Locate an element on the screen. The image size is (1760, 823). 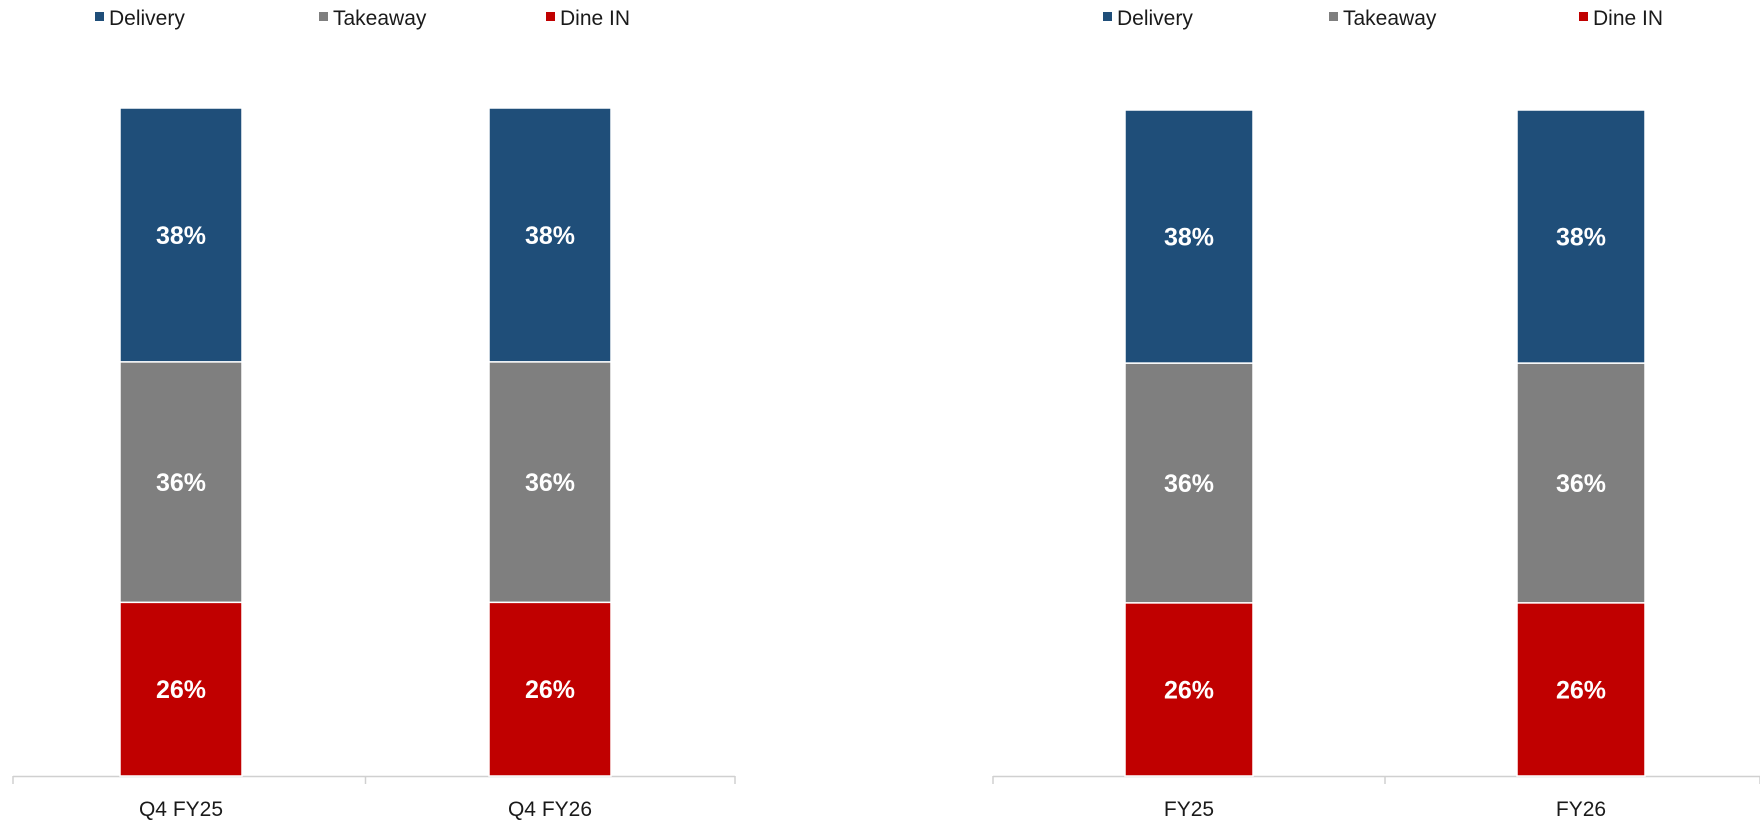
data-label-takeaway-fy26: 36% is located at coordinates (1581, 484).